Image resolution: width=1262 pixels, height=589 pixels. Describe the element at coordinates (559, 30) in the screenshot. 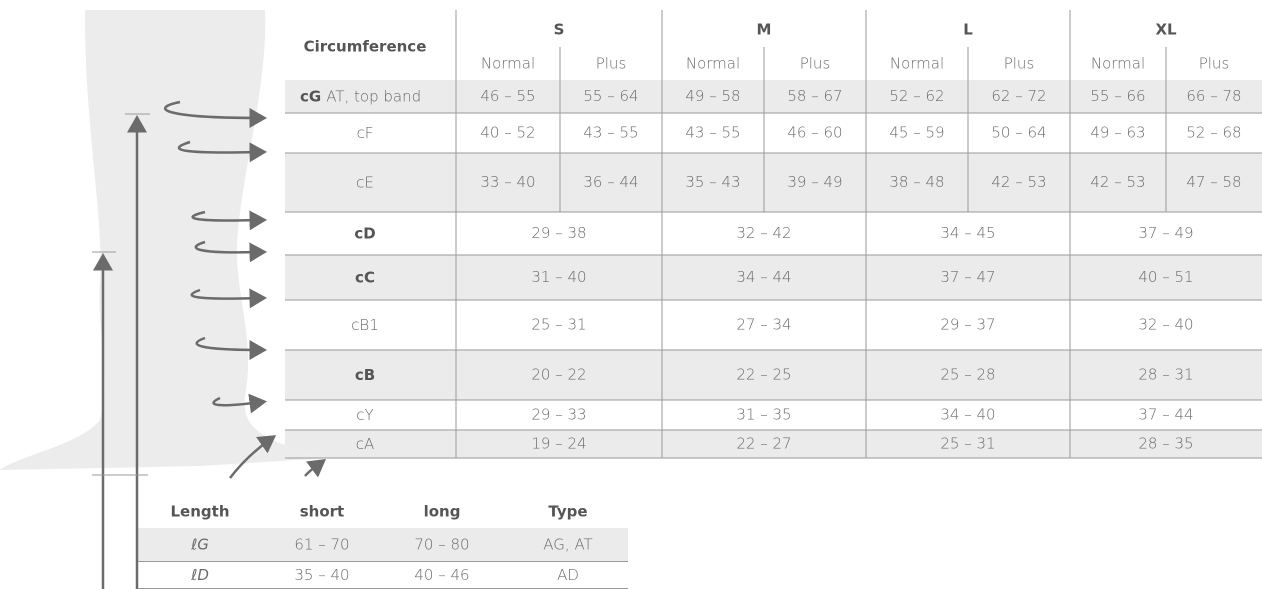

I see `size-label: S` at that location.